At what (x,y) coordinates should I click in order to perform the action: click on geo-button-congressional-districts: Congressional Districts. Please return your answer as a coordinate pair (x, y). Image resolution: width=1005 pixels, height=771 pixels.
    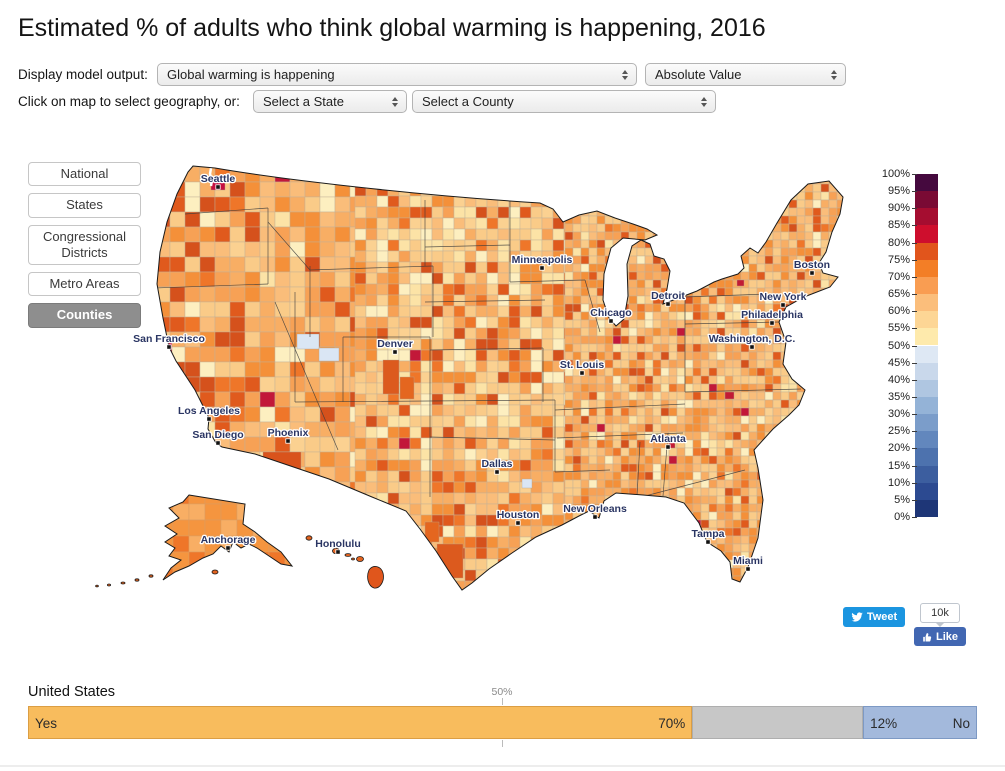
    Looking at the image, I should click on (84, 244).